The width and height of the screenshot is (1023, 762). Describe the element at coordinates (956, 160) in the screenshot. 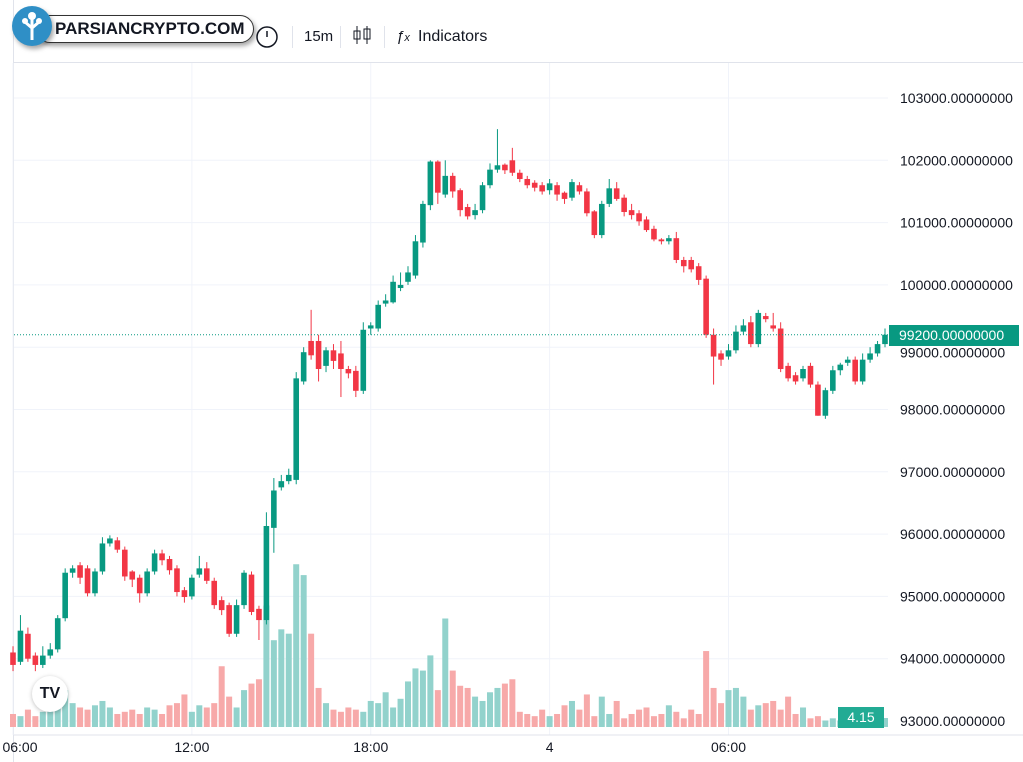

I see `y-tick-label: 102000.00000000` at that location.